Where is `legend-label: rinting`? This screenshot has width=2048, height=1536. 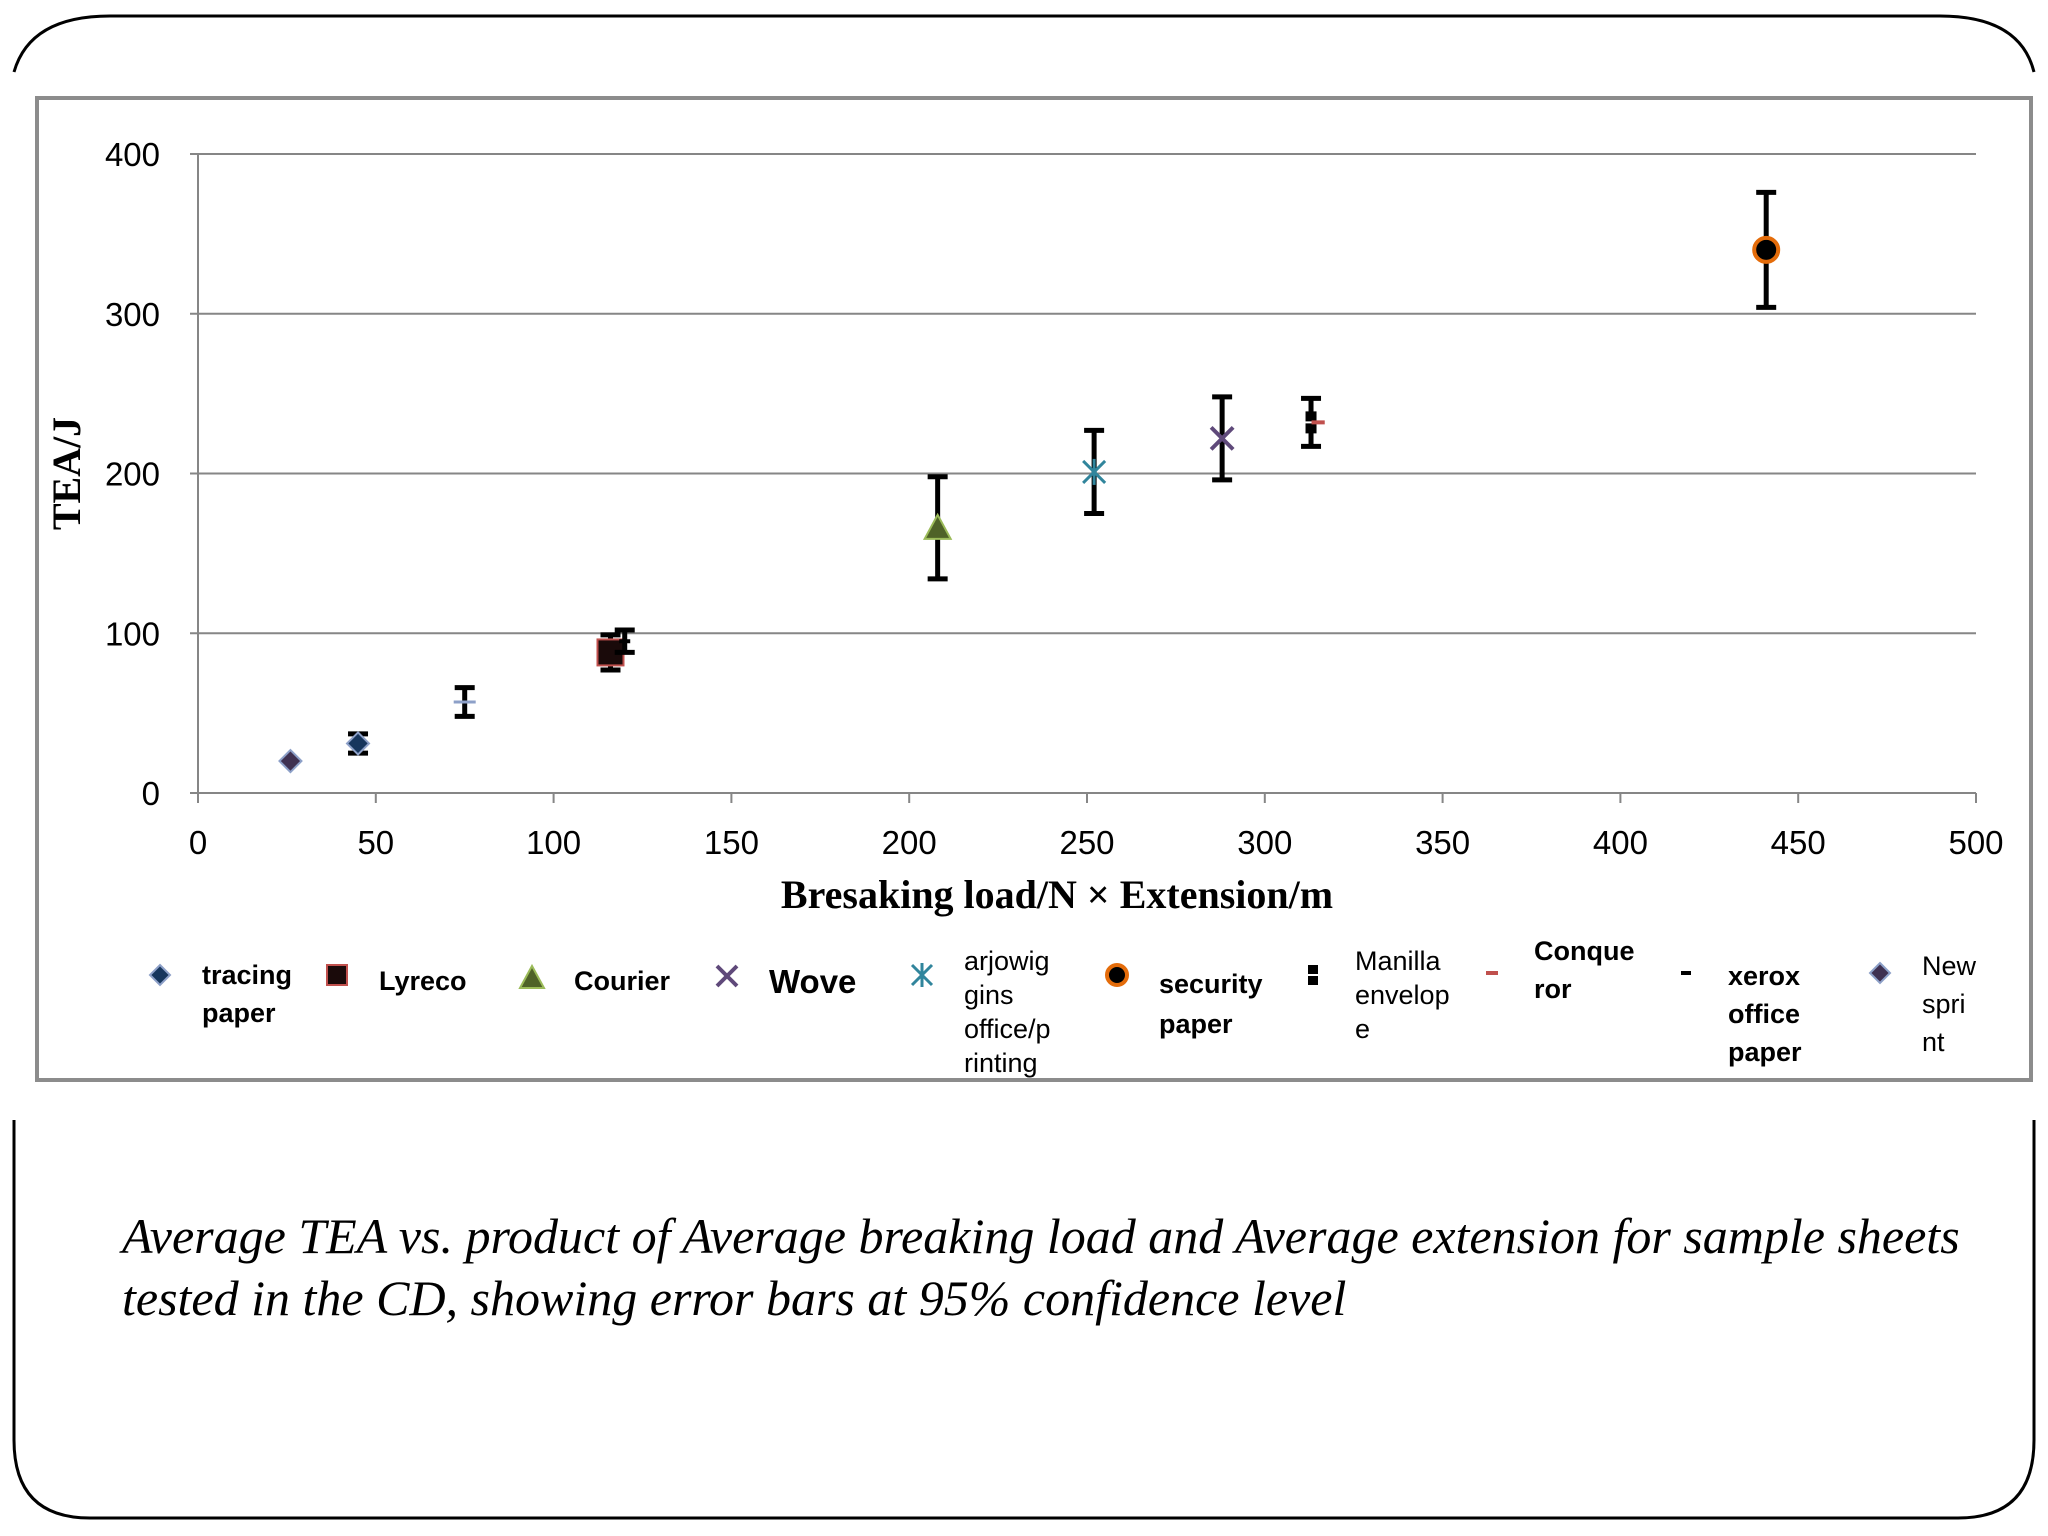 legend-label: rinting is located at coordinates (1001, 1063).